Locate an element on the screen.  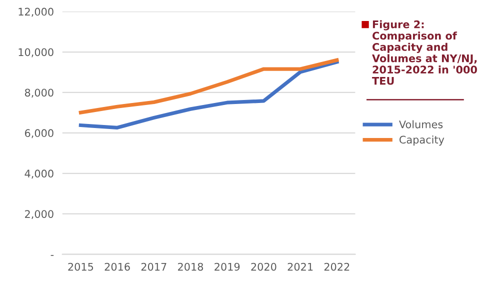
x-tick-label: 2016 is located at coordinates (117, 266).